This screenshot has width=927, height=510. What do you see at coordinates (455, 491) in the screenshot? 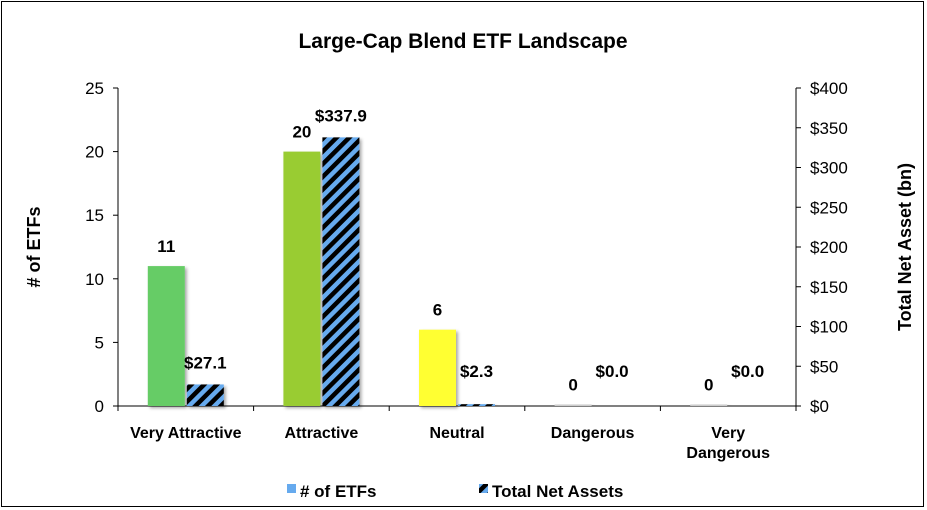
I see `legend: # of ETFs Total Net Assets` at bounding box center [455, 491].